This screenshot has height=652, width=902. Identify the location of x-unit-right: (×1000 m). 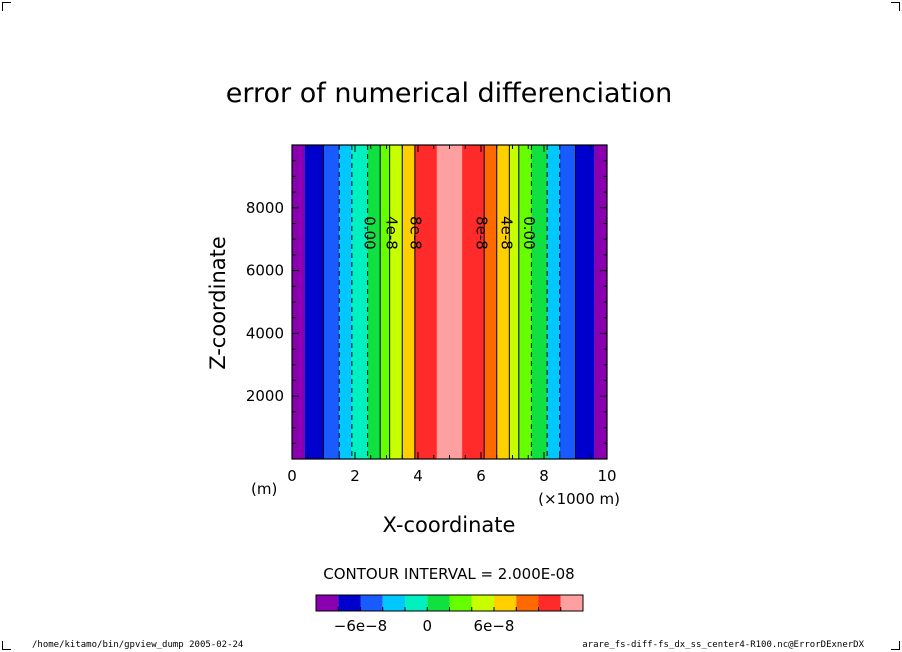
(579, 499).